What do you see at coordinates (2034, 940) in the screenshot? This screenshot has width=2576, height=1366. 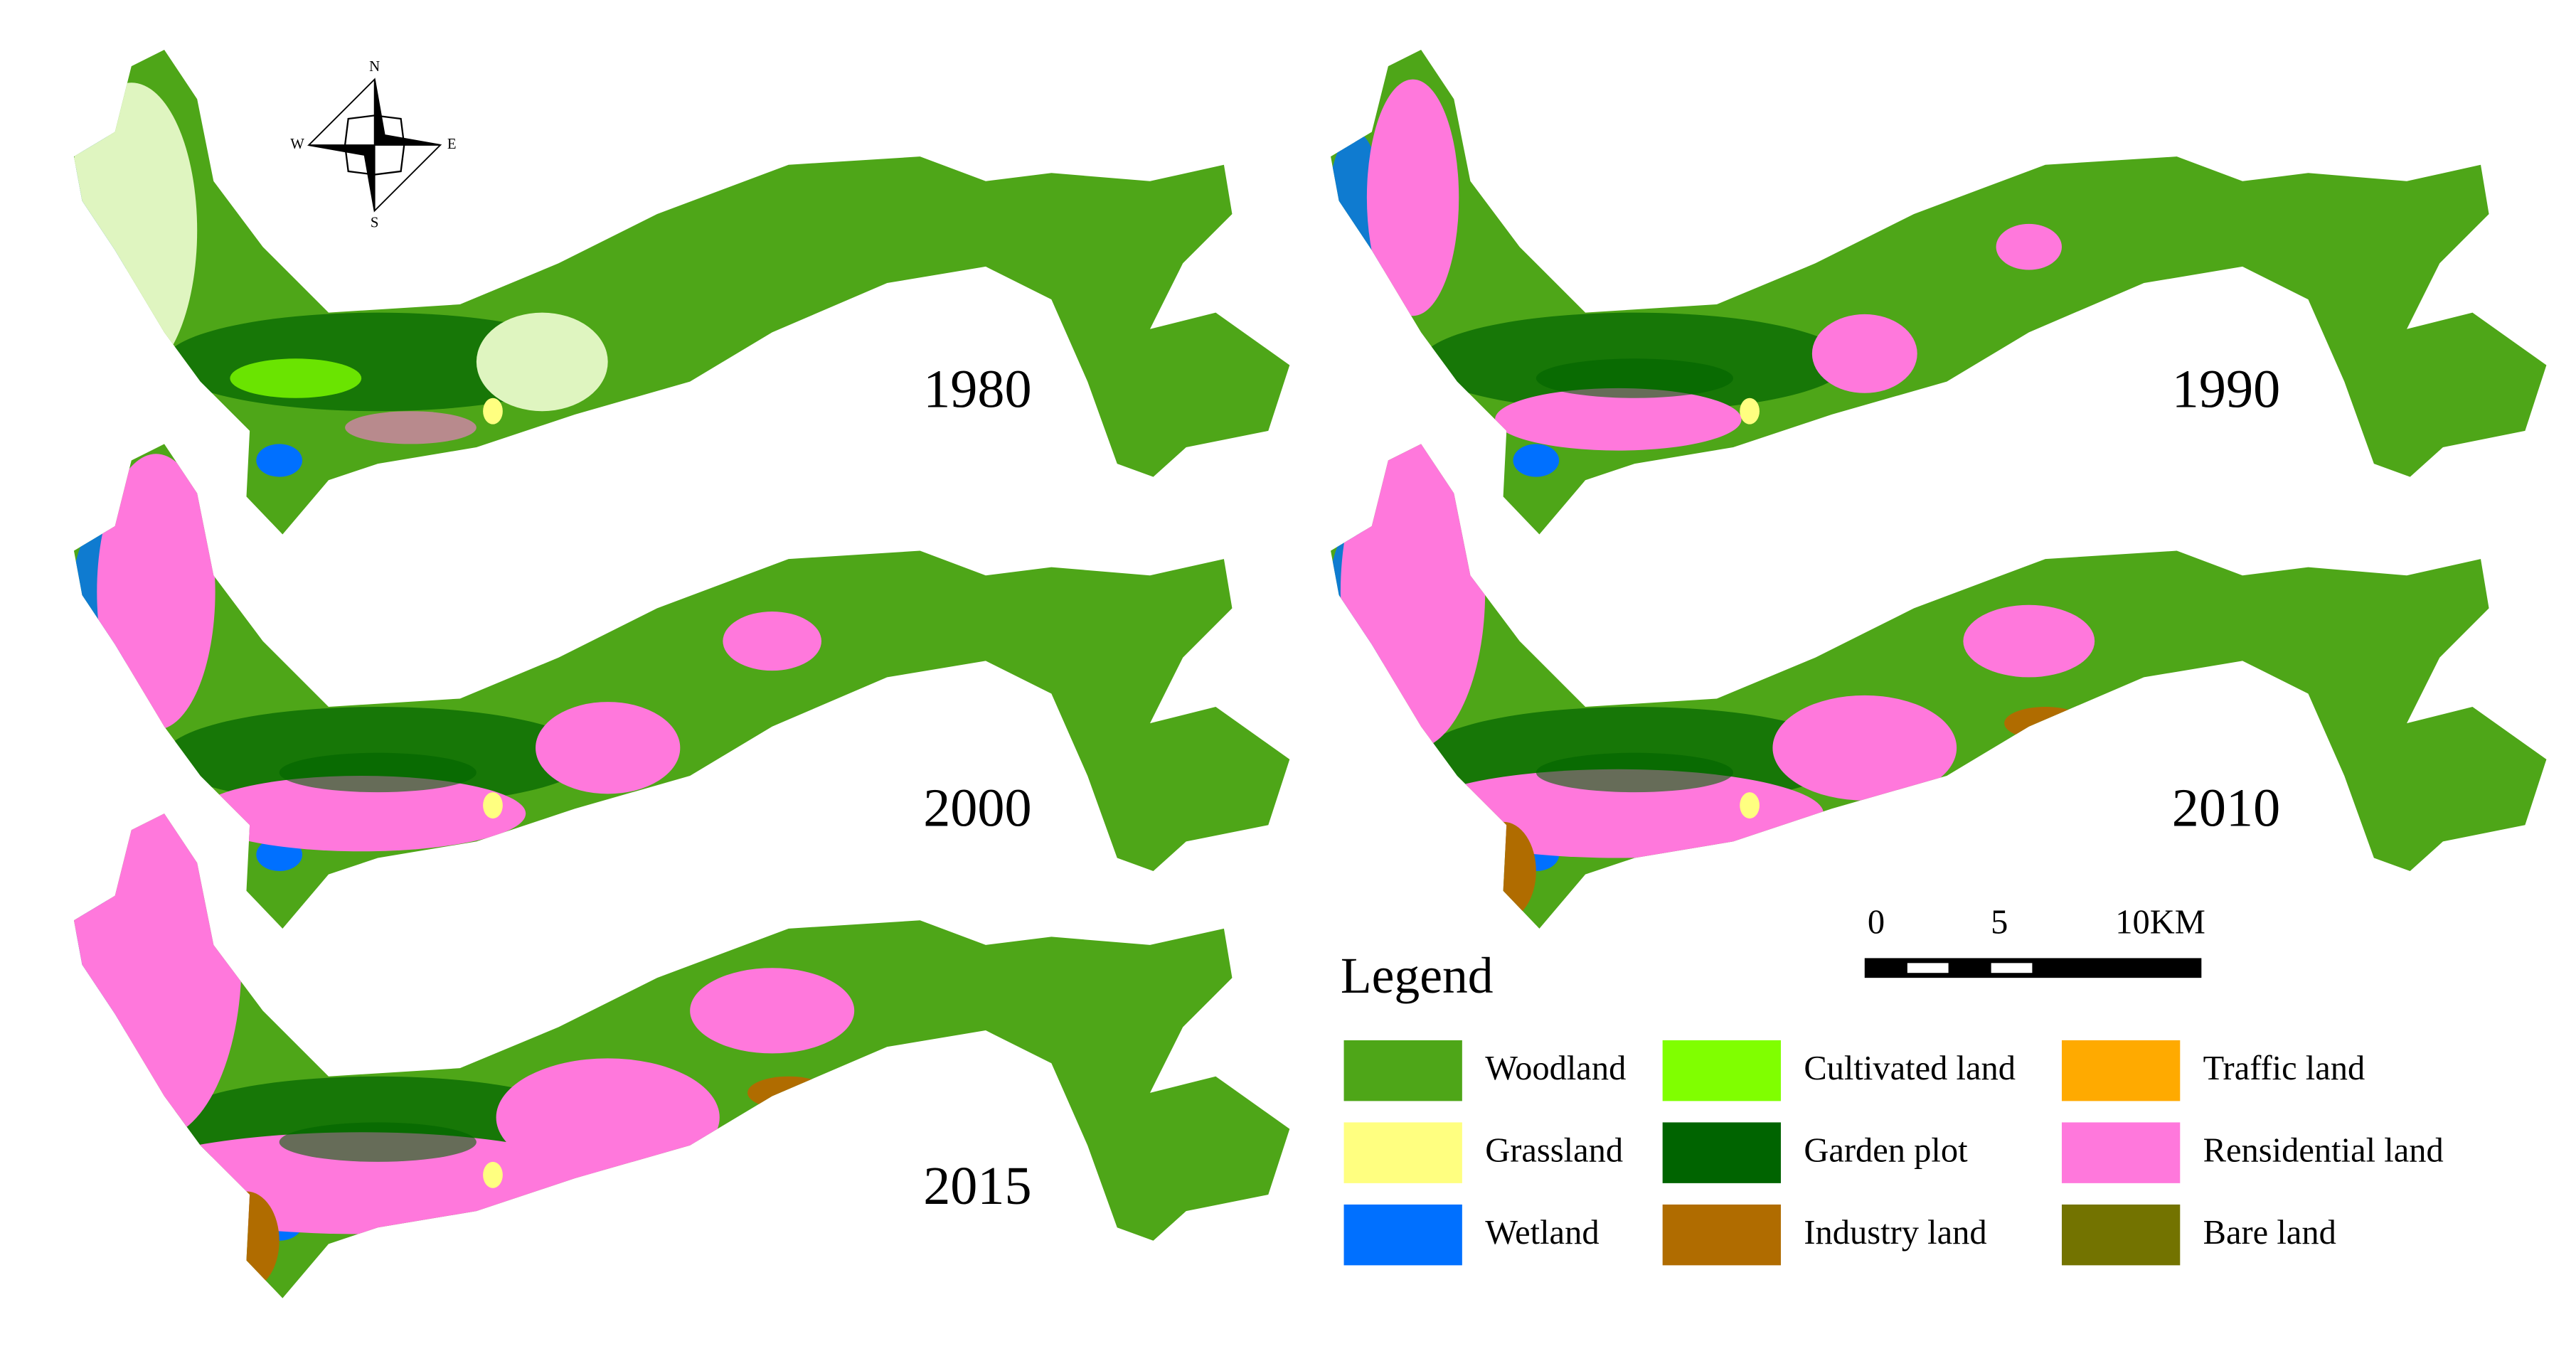 I see `scale-bar: 0 5 10KM` at bounding box center [2034, 940].